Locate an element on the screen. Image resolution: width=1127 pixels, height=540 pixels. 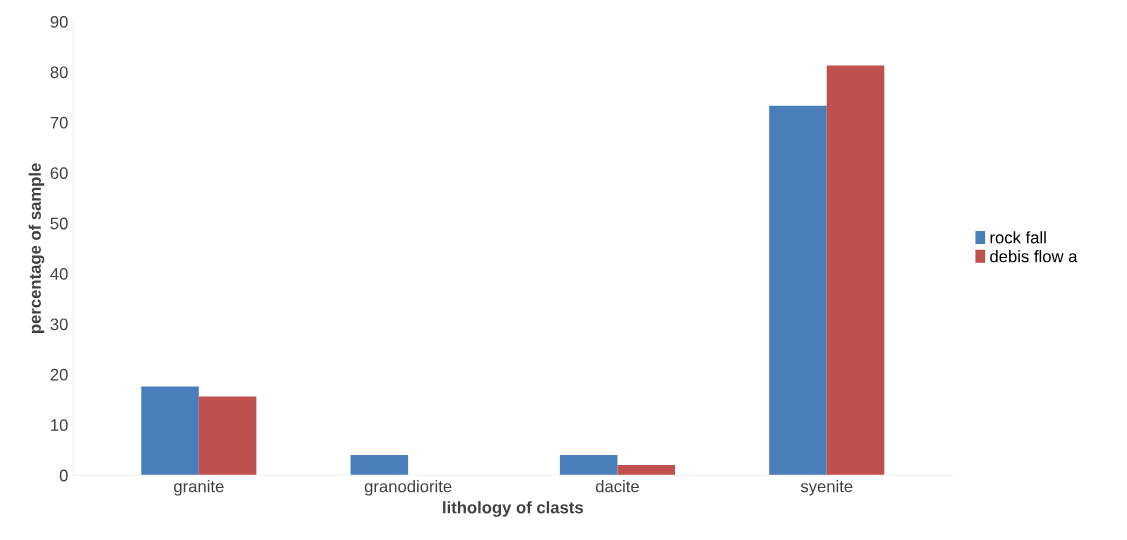
y-tick-label: 80 is located at coordinates (59, 72).